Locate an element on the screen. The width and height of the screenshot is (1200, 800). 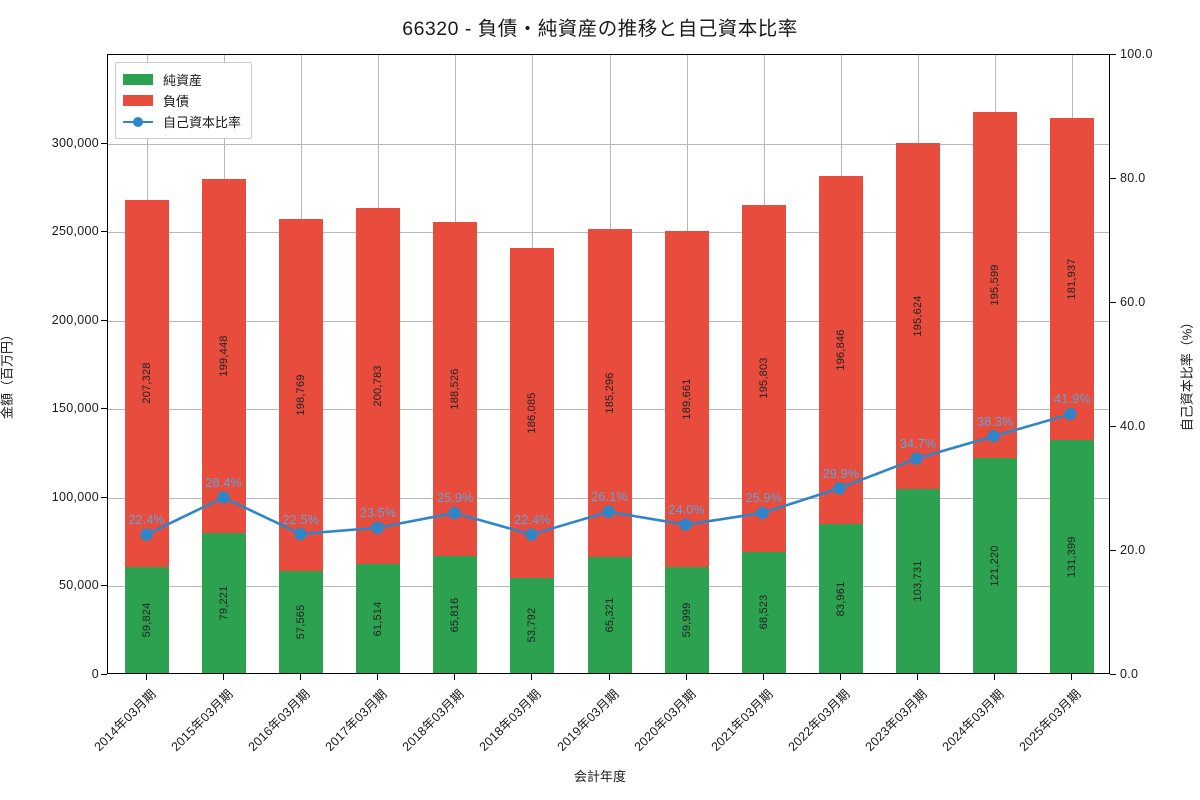
bar-segment-equity: 53,792 is located at coordinates (532, 625).